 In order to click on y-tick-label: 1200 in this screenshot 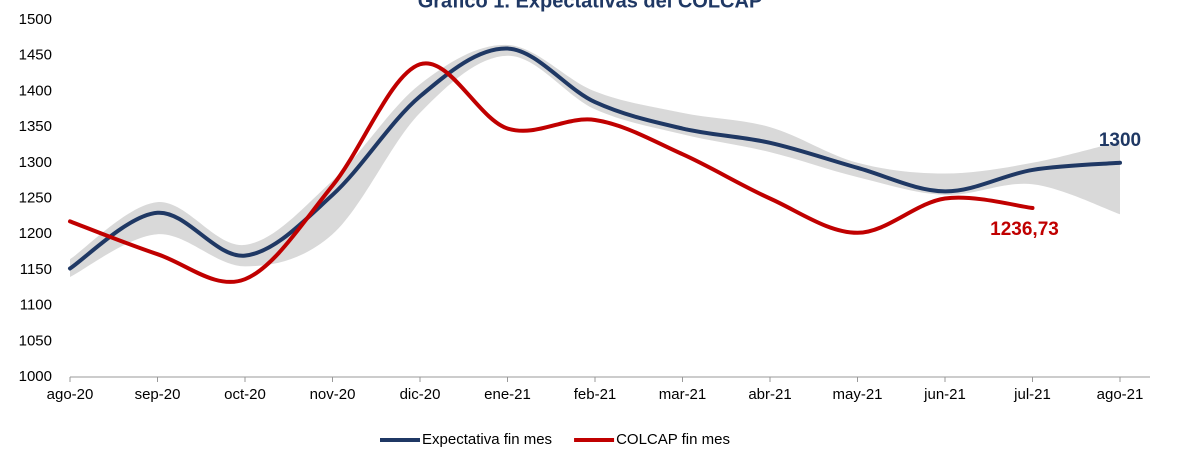, I will do `click(35, 233)`.